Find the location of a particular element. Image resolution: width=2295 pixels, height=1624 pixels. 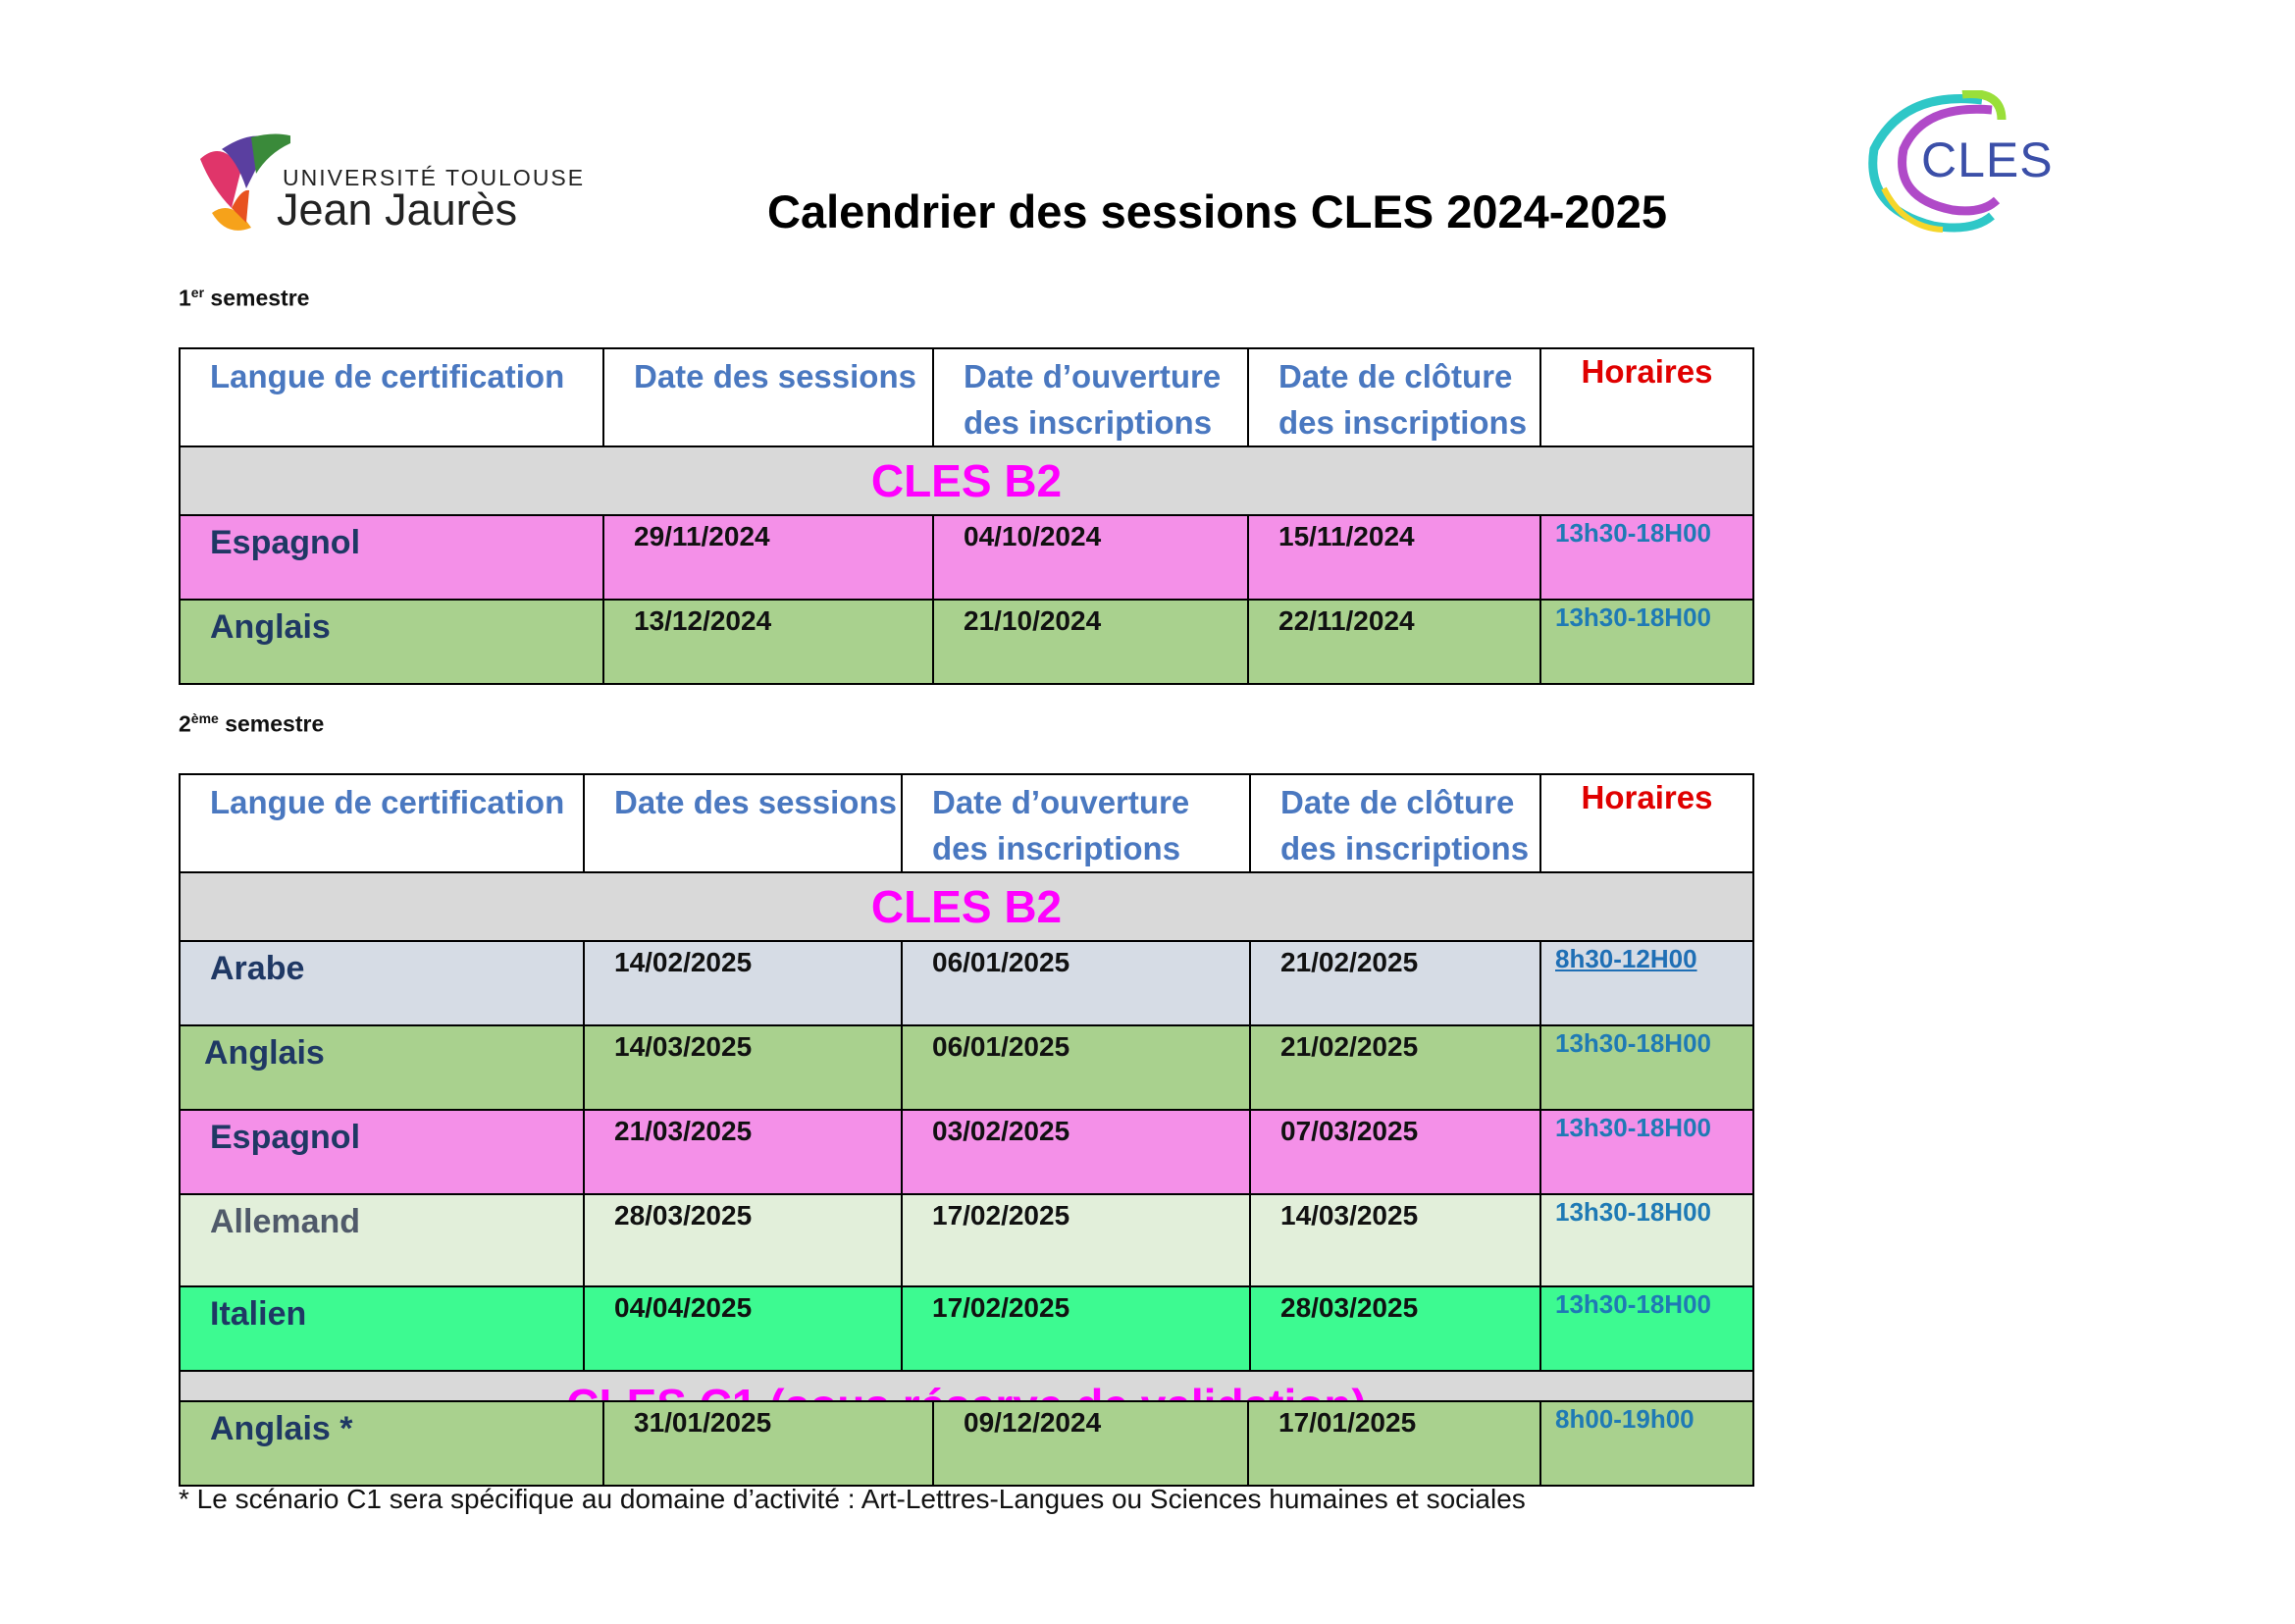

cell-cloture: 22/11/2024 is located at coordinates (1394, 642).